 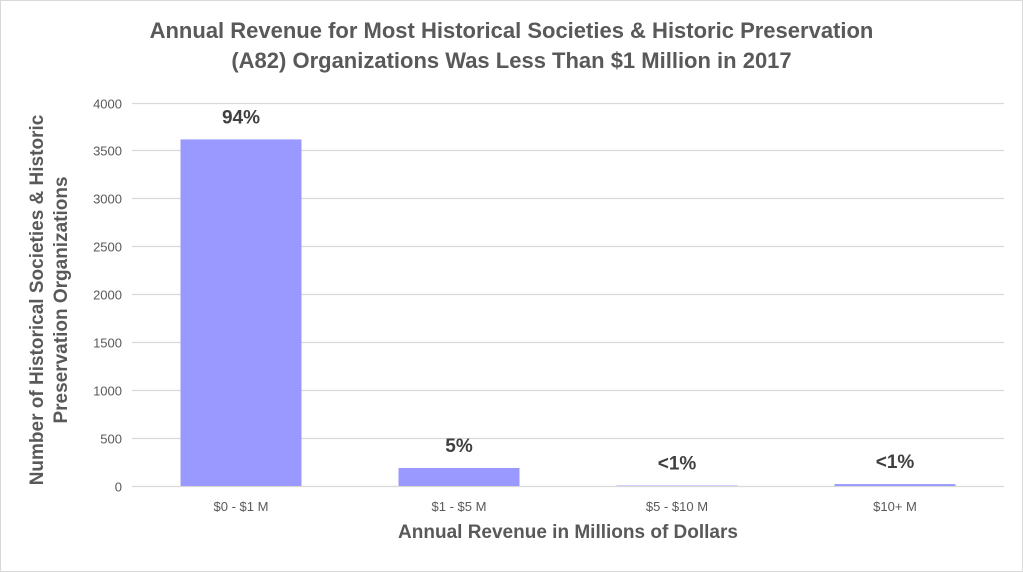 What do you see at coordinates (107, 391) in the screenshot?
I see `y-tick-label-1000: 1000` at bounding box center [107, 391].